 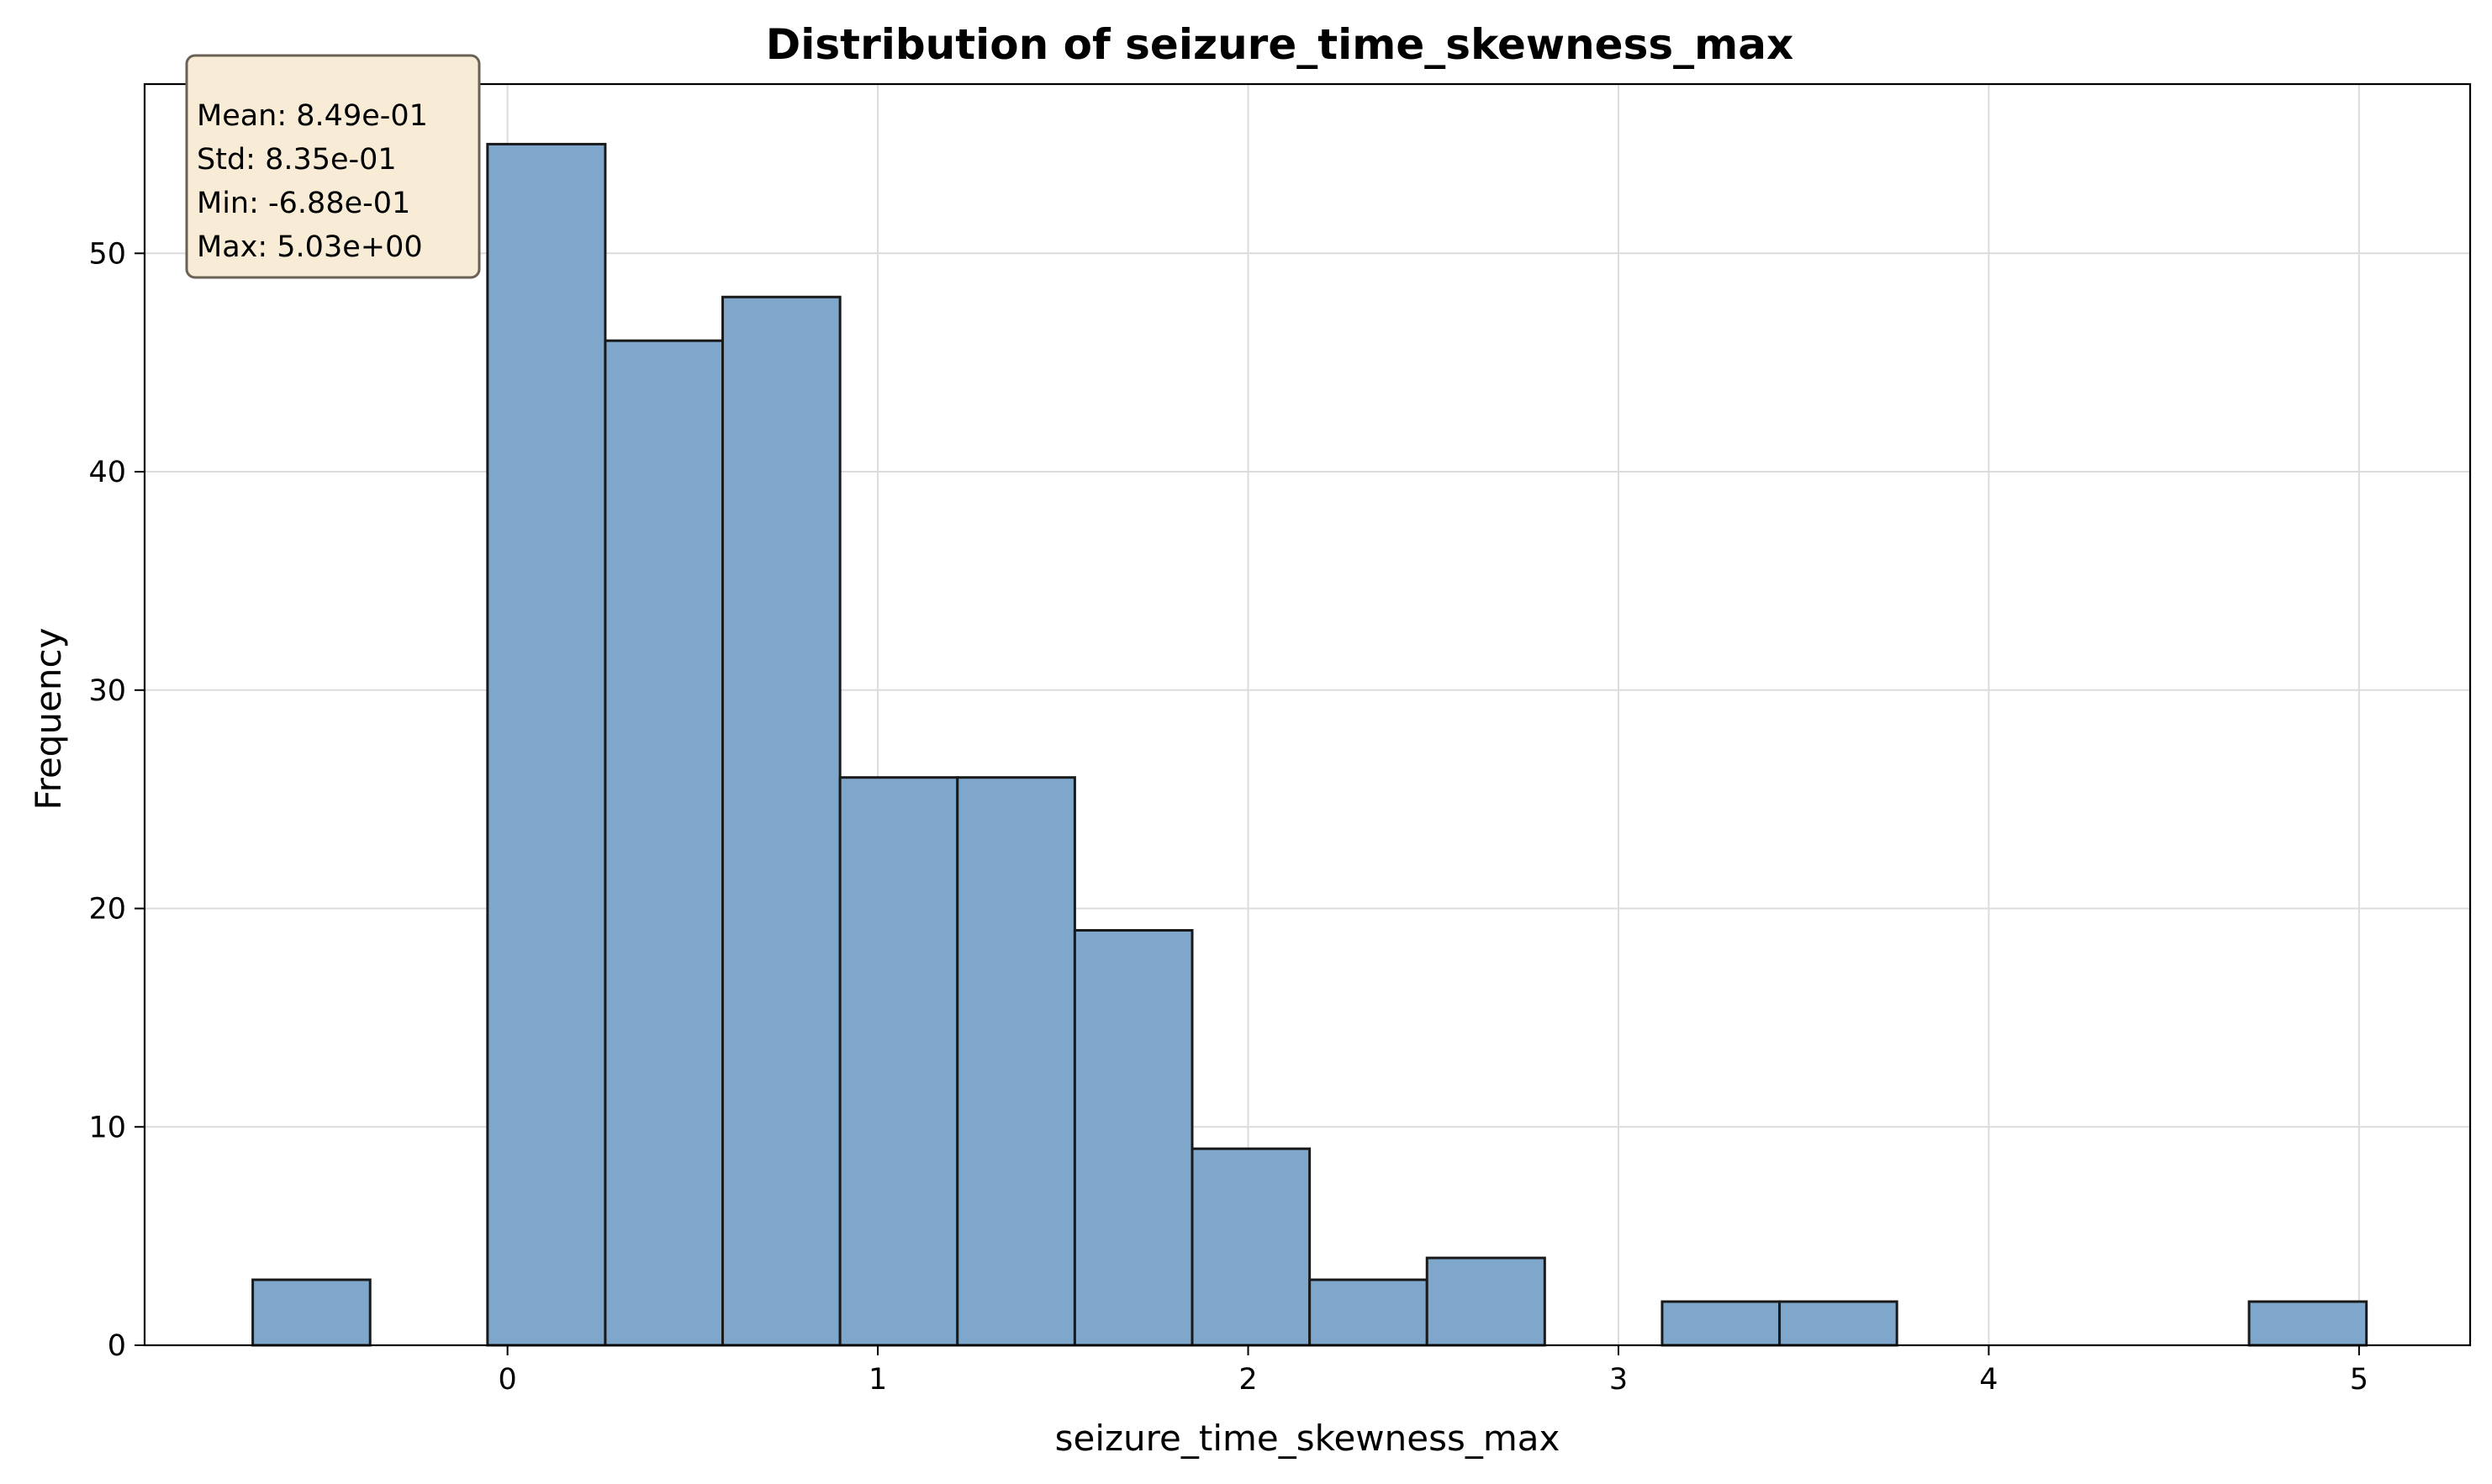 What do you see at coordinates (48, 719) in the screenshot?
I see `y-axis-label: Frequency` at bounding box center [48, 719].